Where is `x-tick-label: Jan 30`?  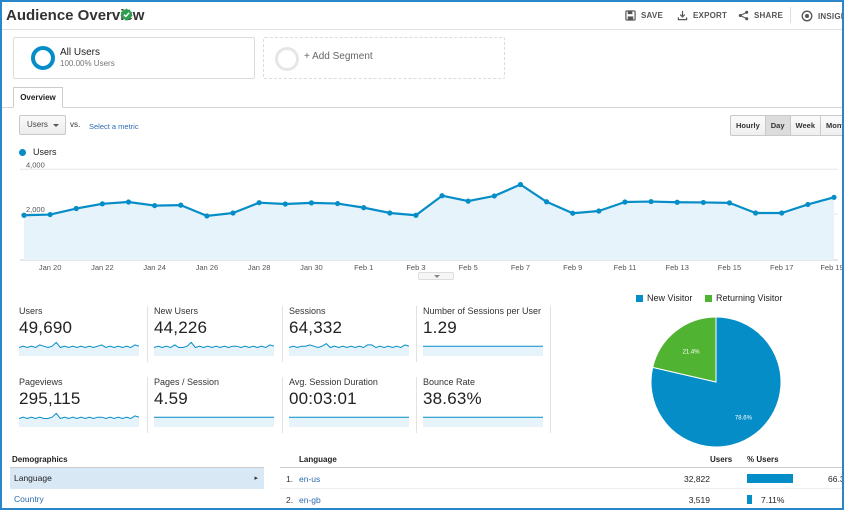 x-tick-label: Jan 30 is located at coordinates (311, 267).